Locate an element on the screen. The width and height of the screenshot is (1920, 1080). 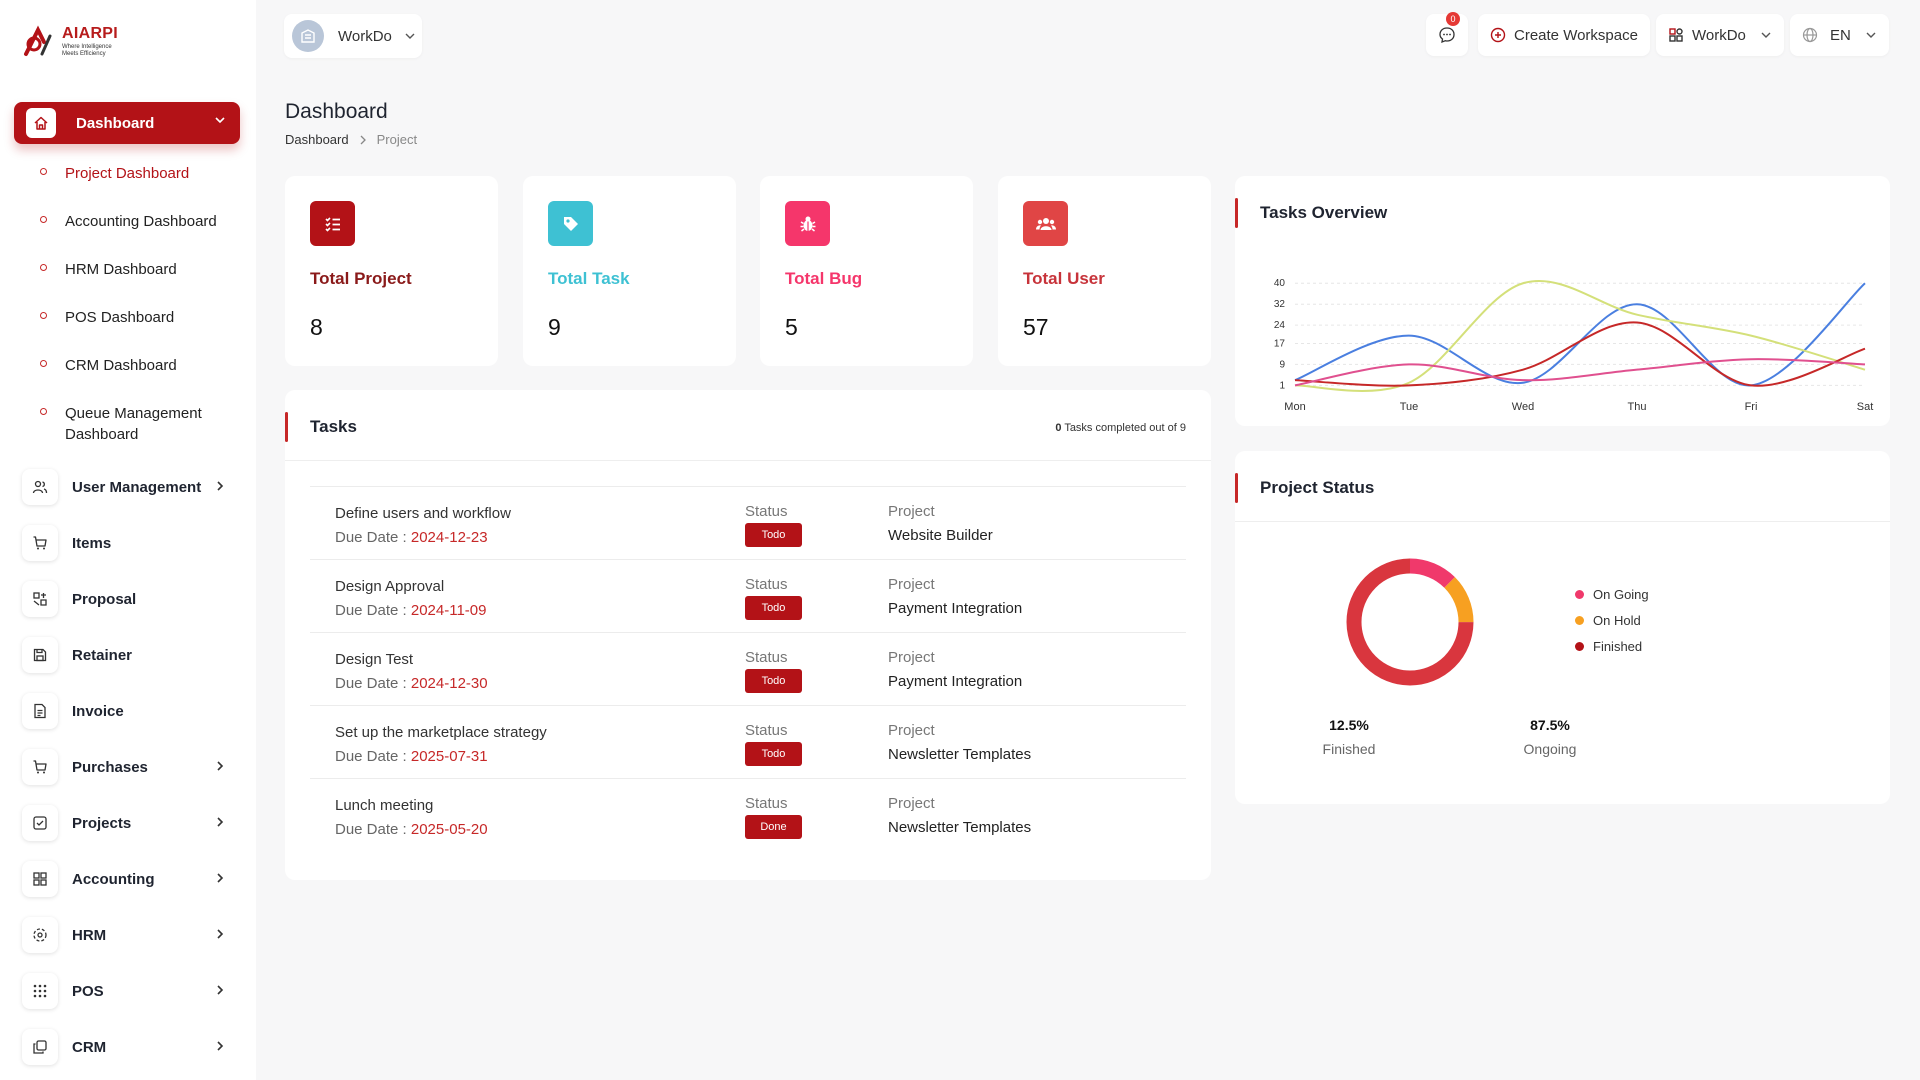
sidebar-item-purchases: Purchases is located at coordinates (129, 767).